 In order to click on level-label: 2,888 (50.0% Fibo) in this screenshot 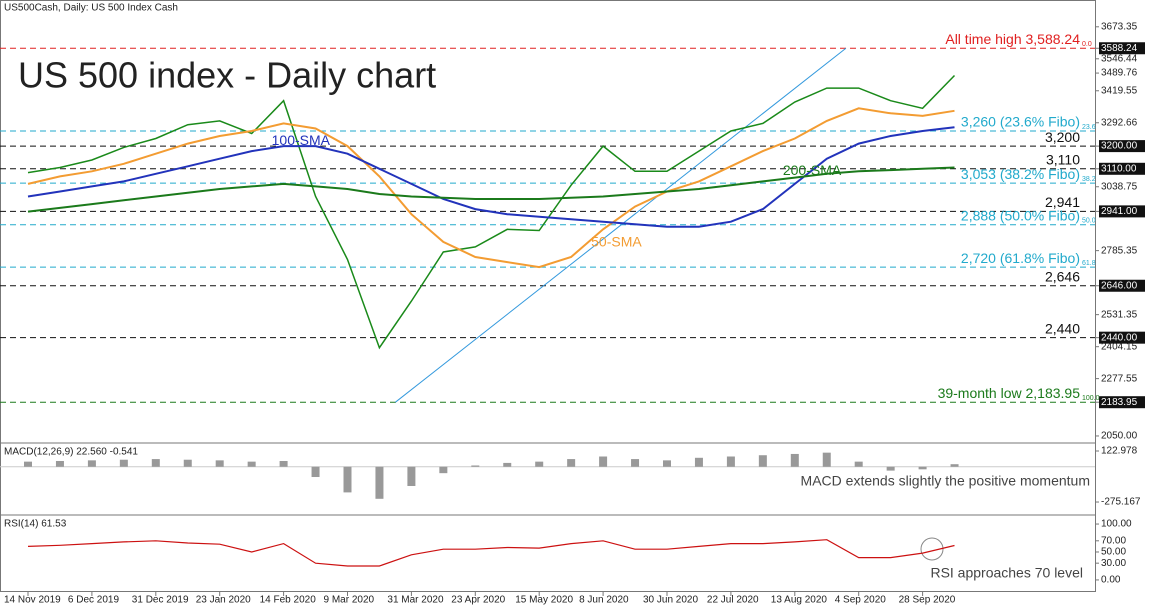, I will do `click(1020, 215)`.